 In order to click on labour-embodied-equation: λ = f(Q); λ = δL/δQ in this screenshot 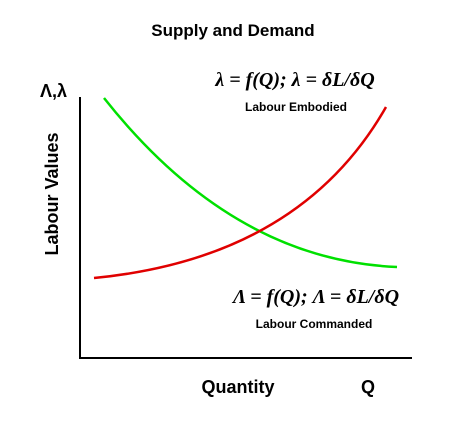, I will do `click(294, 80)`.